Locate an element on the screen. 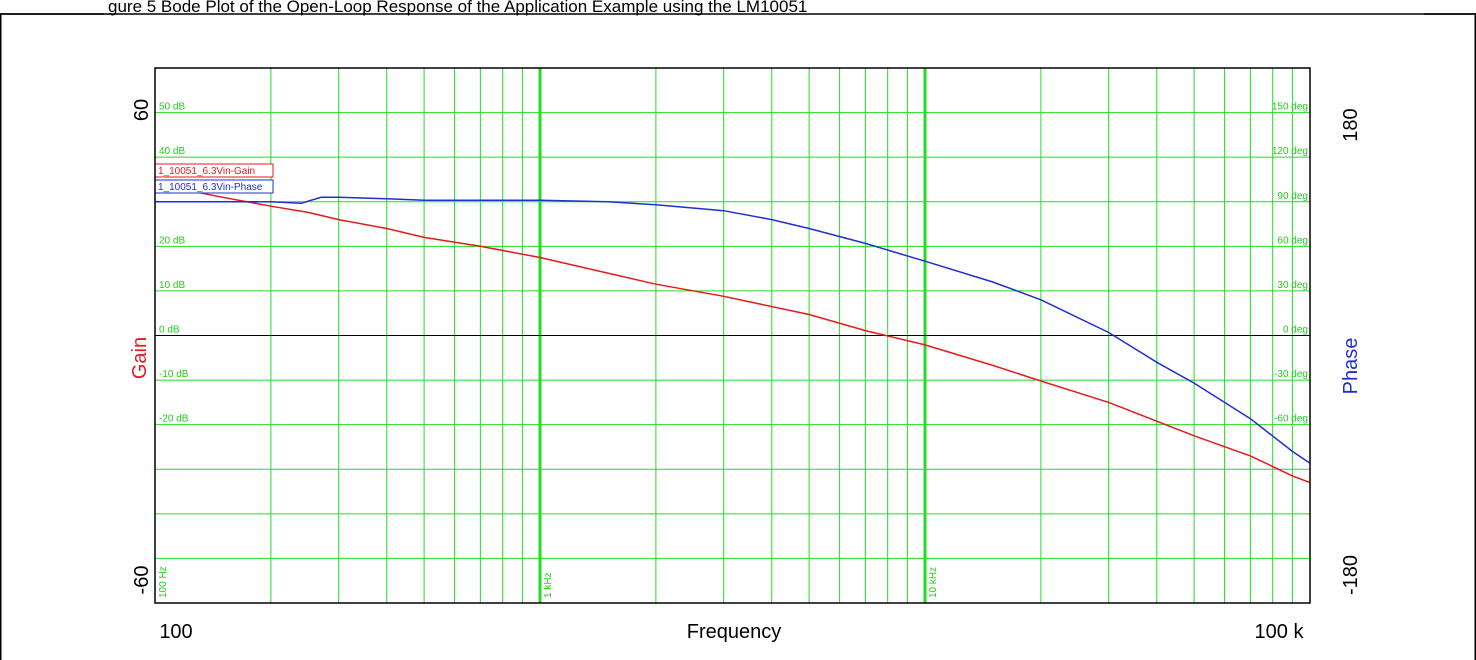  x-axis-min-tick: 100 is located at coordinates (175, 632).